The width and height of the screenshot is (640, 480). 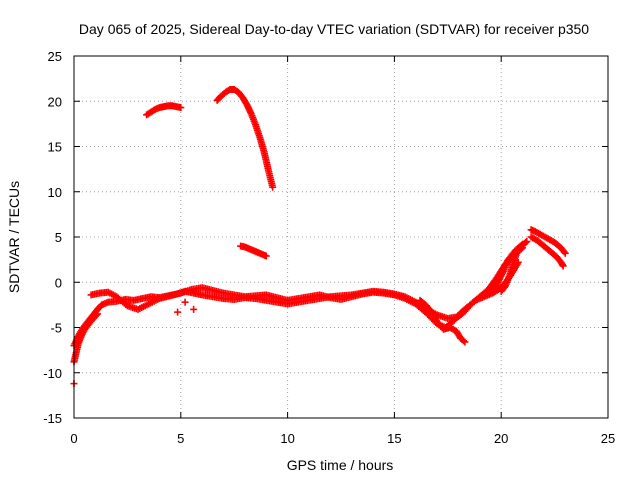 What do you see at coordinates (52, 373) in the screenshot?
I see `y-tick-label: -10` at bounding box center [52, 373].